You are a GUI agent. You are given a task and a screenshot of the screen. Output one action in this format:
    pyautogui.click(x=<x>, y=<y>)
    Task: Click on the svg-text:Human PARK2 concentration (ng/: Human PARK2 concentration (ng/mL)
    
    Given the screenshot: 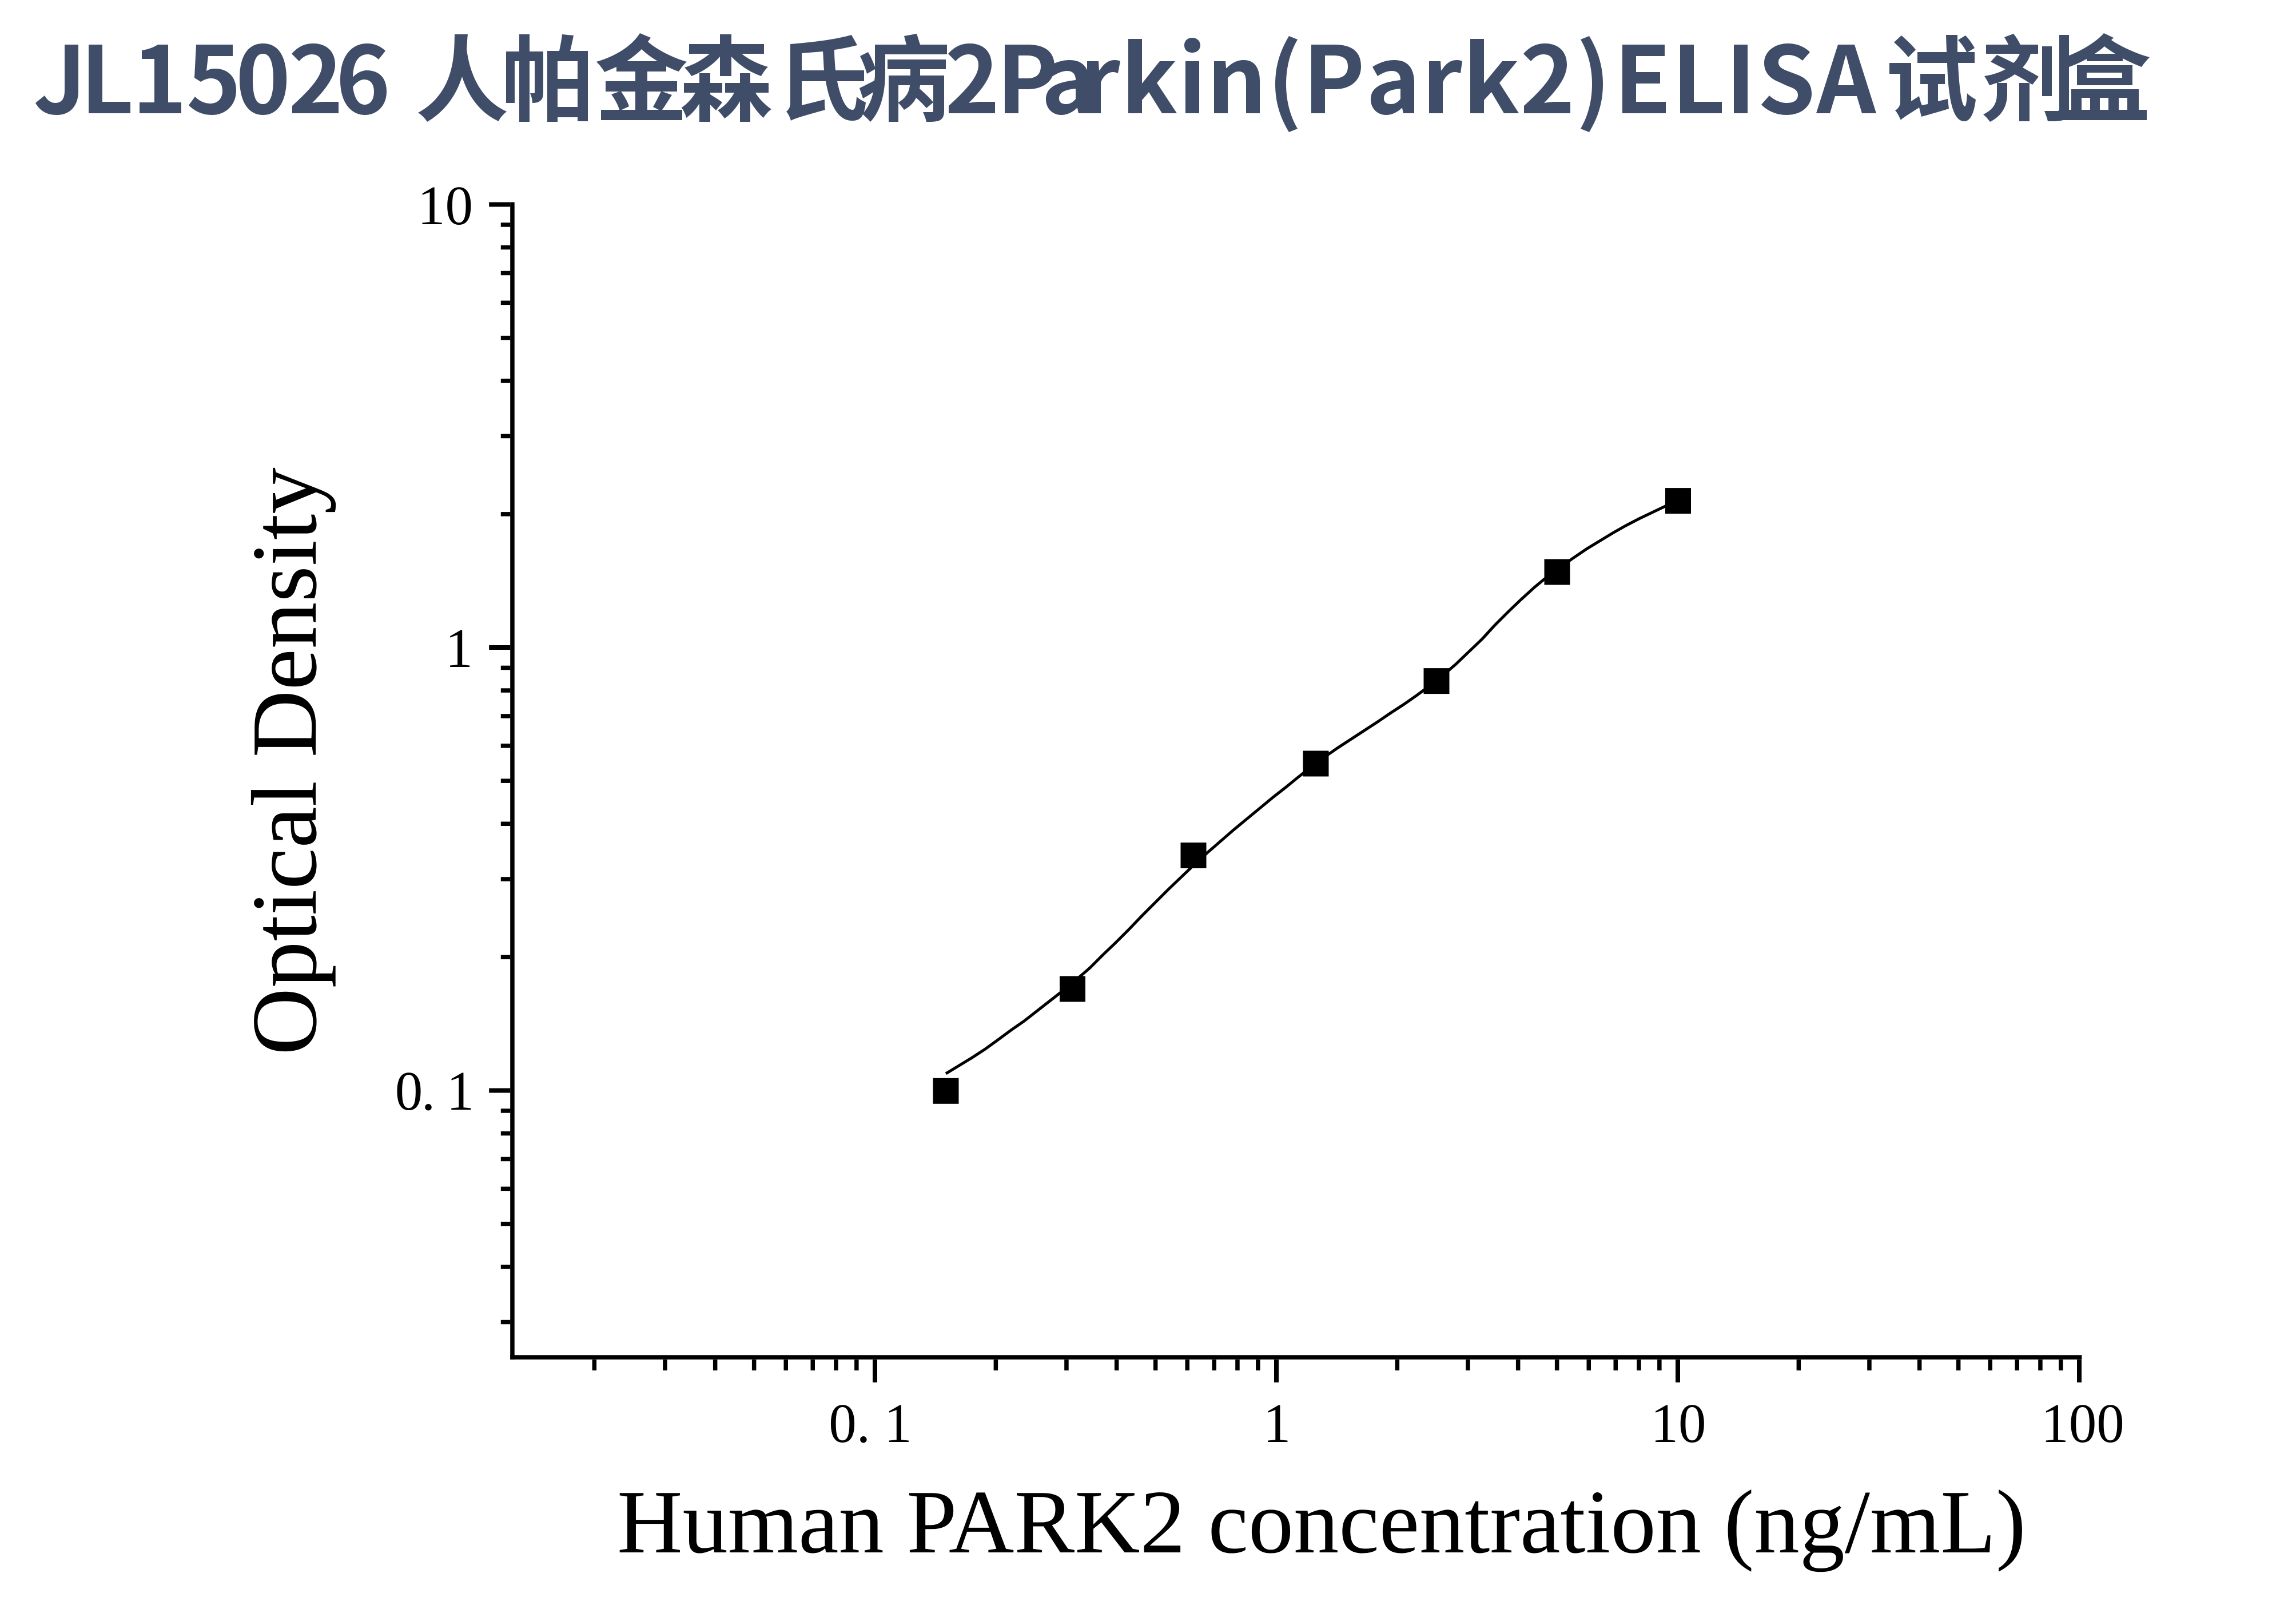 What is the action you would take?
    pyautogui.click(x=1321, y=1522)
    